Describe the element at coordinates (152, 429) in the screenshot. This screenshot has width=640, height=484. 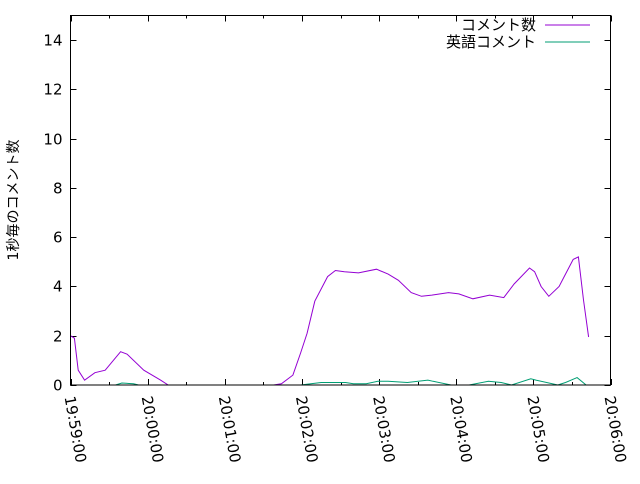
I see `x-tick-label: 20:00:00` at that location.